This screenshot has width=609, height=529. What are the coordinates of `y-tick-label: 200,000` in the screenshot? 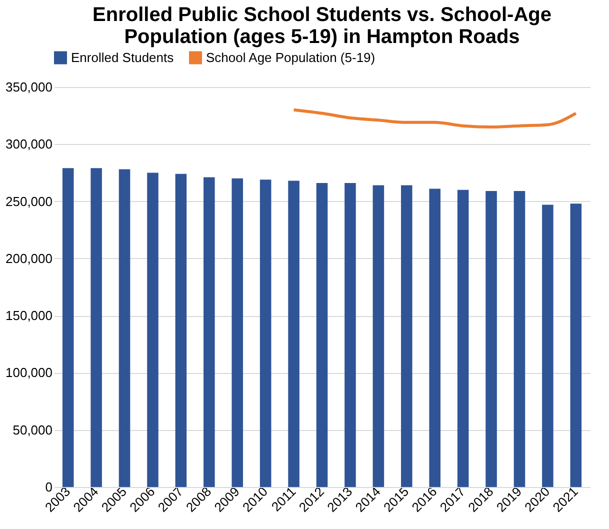 It's located at (29, 258).